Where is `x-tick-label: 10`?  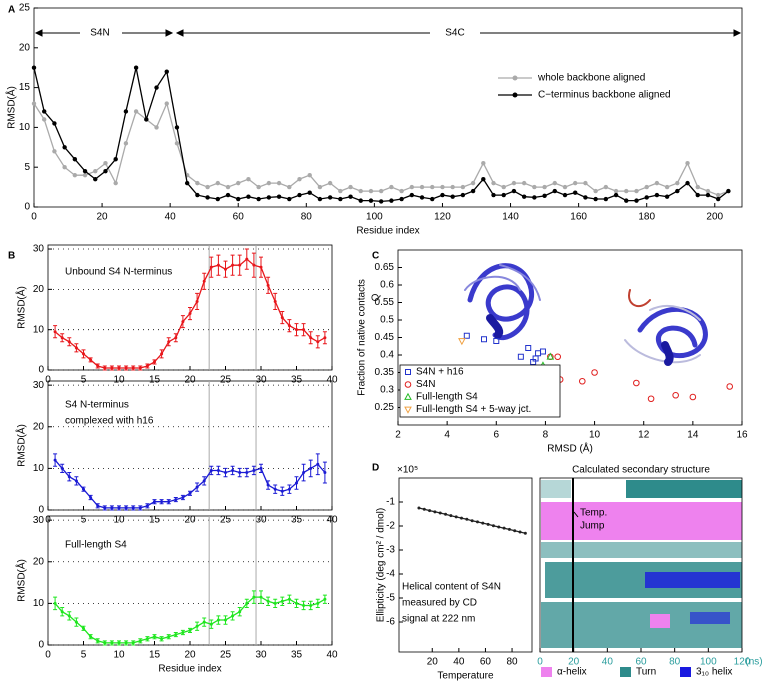
x-tick-label: 10 is located at coordinates (595, 435).